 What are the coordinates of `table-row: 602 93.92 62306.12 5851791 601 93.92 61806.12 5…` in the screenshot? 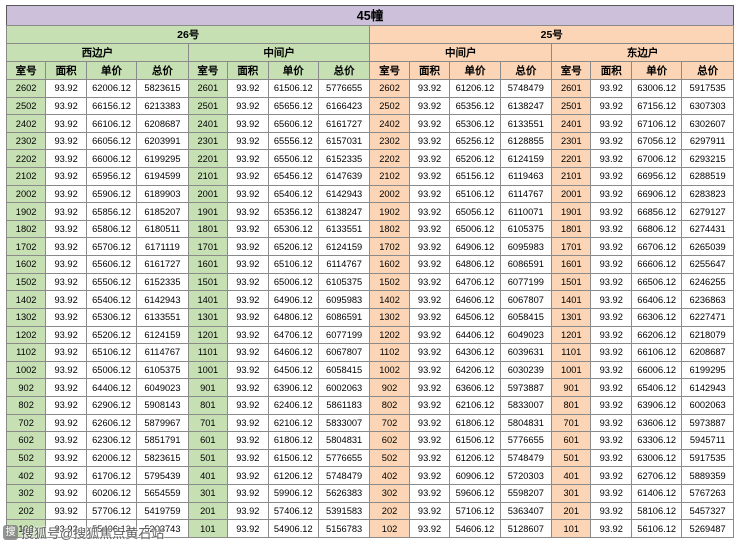 It's located at (369, 440).